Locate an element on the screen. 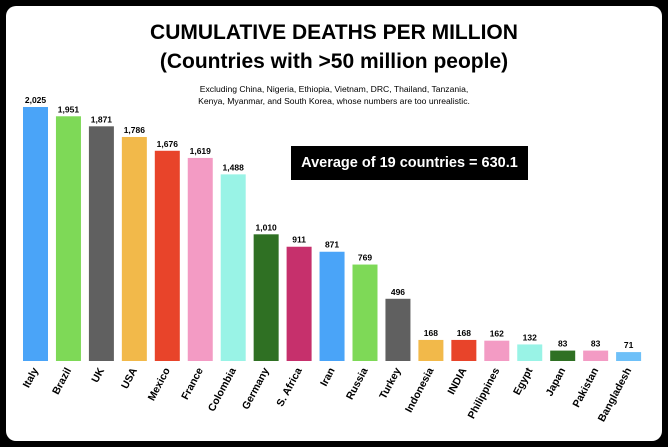  bar-india is located at coordinates (464, 350).